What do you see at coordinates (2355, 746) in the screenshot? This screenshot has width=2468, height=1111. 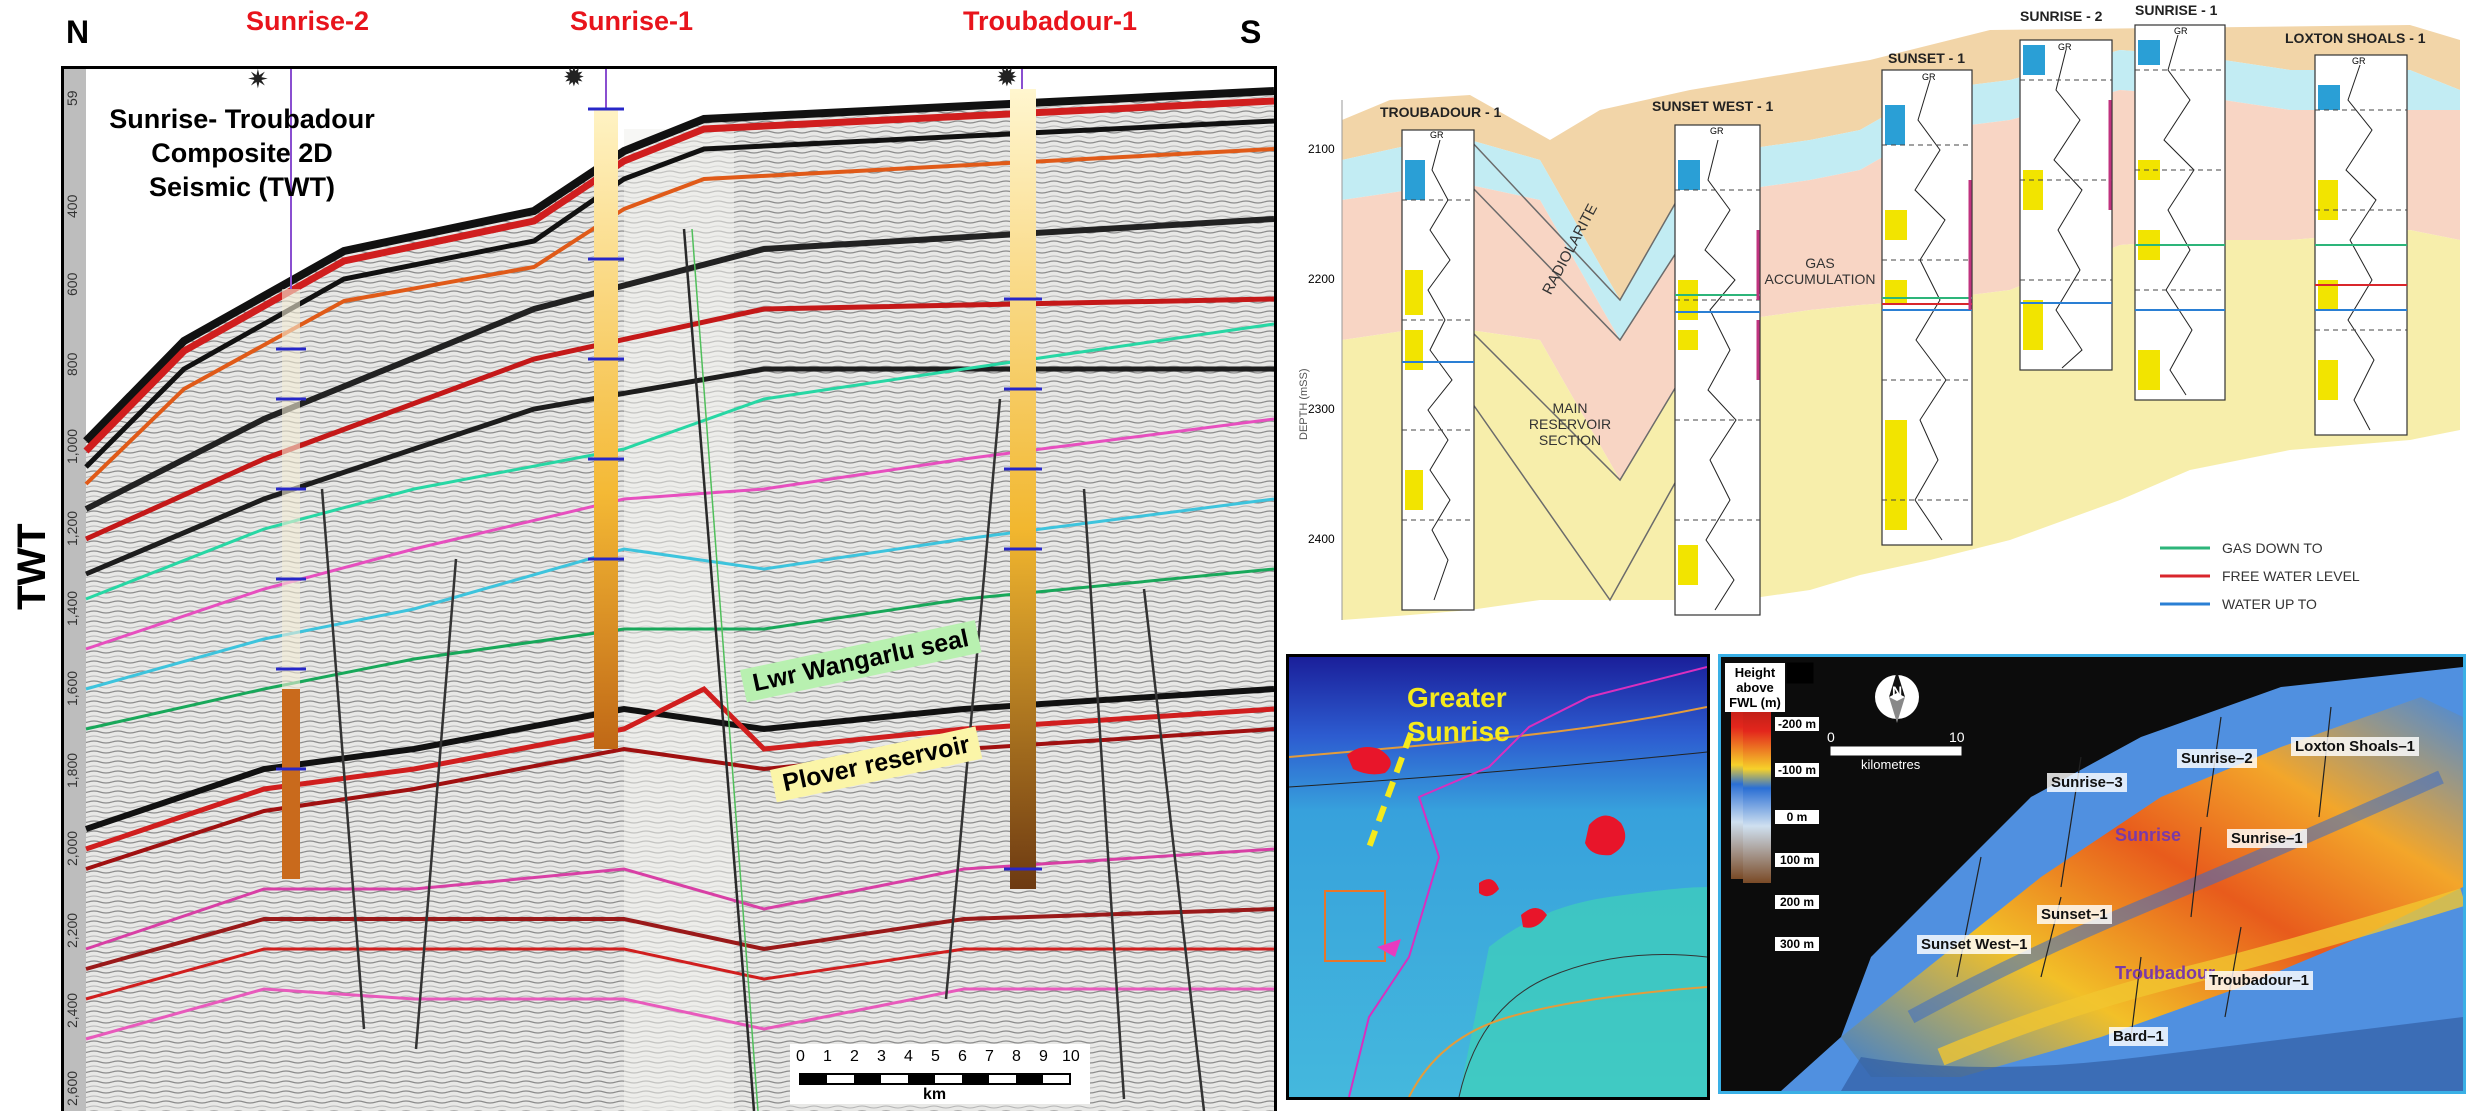 I see `d3-well-label: Loxton Shoals–1` at bounding box center [2355, 746].